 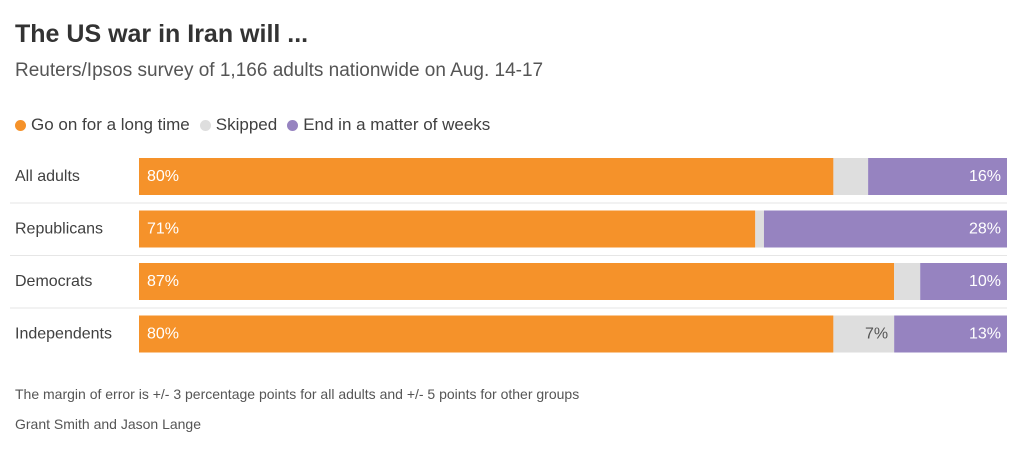 What do you see at coordinates (486, 176) in the screenshot?
I see `bar-segment-all-adults-go-on-for-a-long-time` at bounding box center [486, 176].